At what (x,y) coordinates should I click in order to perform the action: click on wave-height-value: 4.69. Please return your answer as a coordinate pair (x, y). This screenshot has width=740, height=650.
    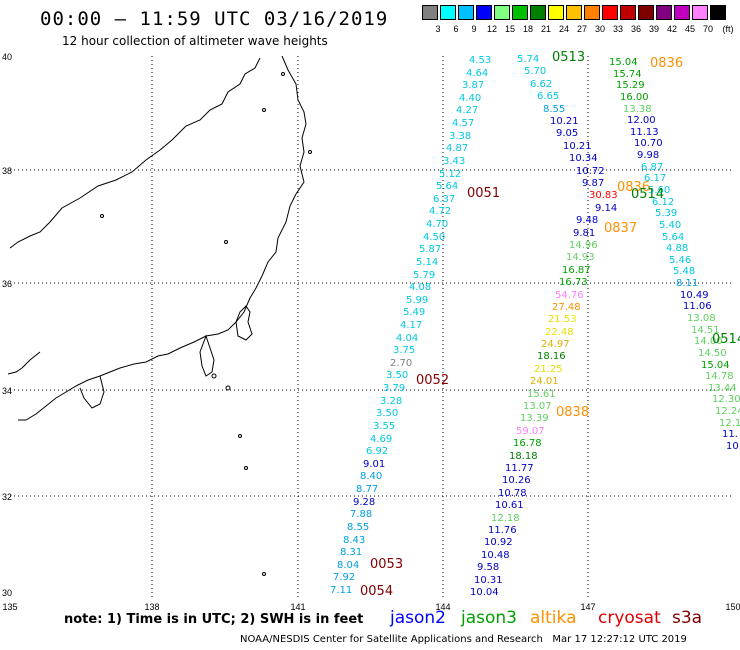
    Looking at the image, I should click on (381, 439).